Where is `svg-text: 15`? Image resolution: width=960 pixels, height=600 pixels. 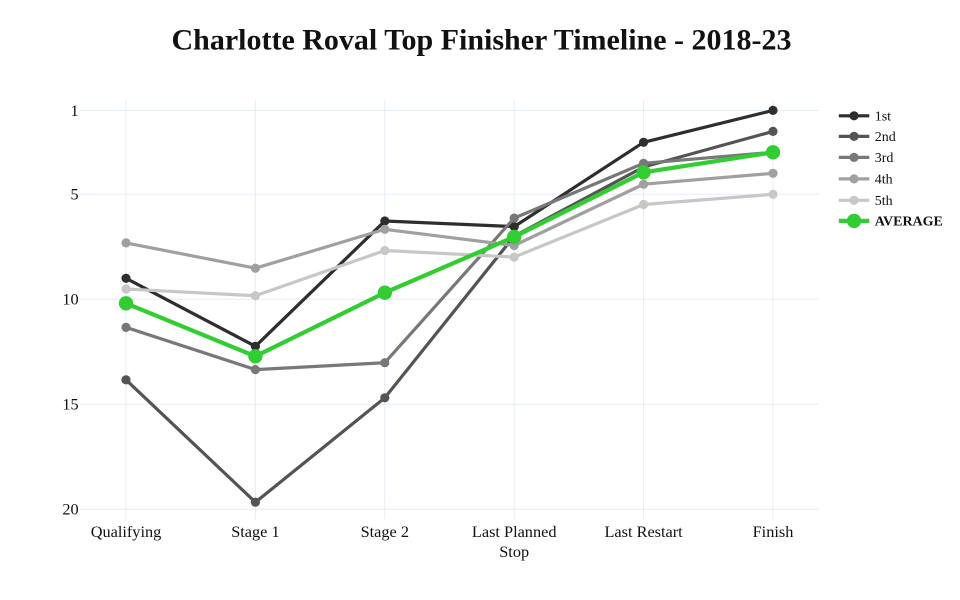 svg-text: 15 is located at coordinates (70, 404).